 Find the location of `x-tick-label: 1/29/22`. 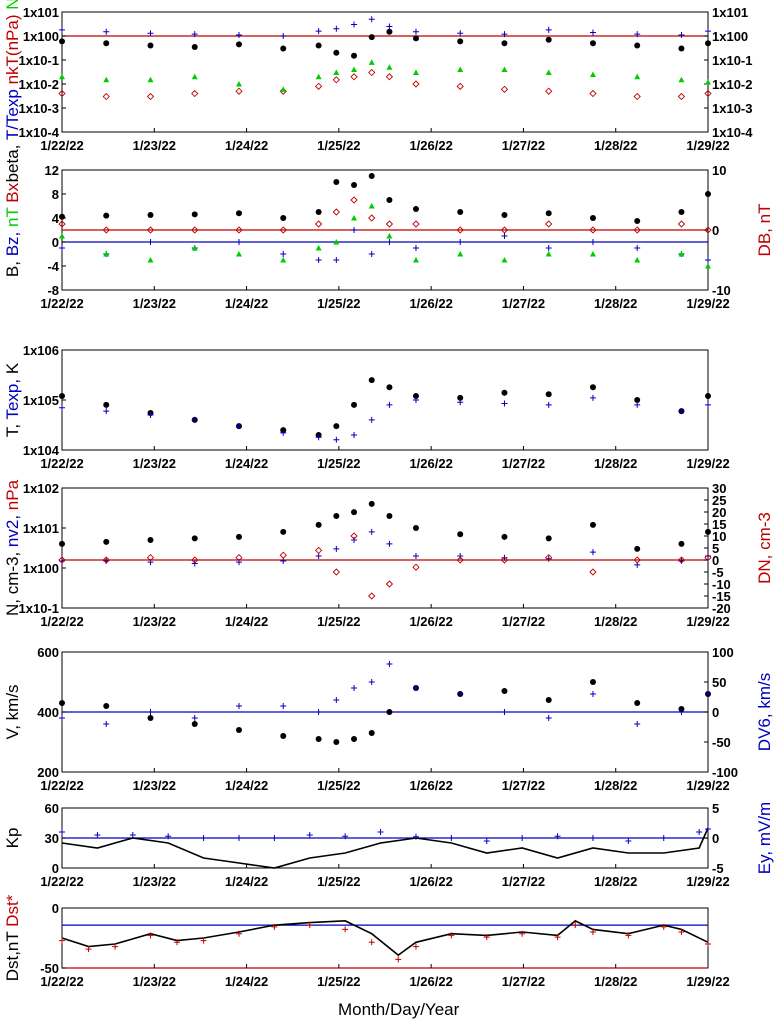

x-tick-label: 1/29/22 is located at coordinates (707, 881).